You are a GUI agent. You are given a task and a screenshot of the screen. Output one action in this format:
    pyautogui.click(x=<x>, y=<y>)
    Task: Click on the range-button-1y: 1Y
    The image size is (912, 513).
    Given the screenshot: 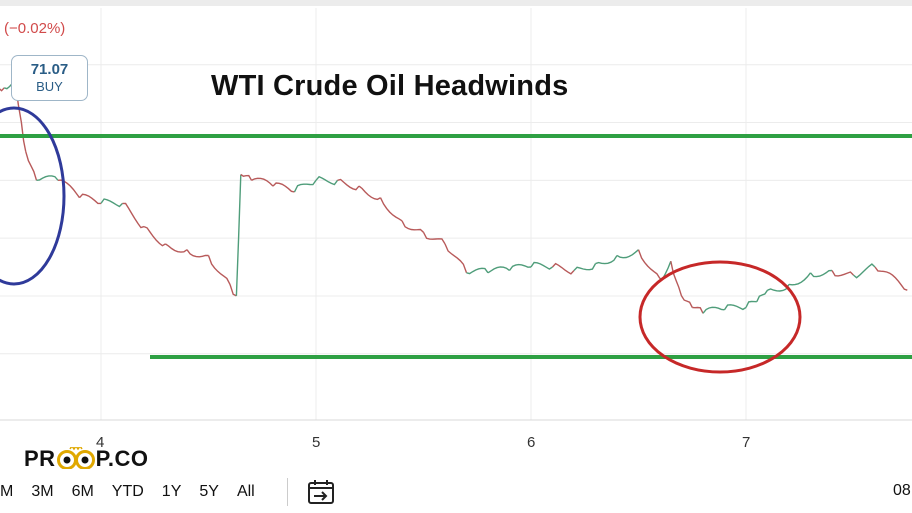 What is the action you would take?
    pyautogui.click(x=171, y=491)
    